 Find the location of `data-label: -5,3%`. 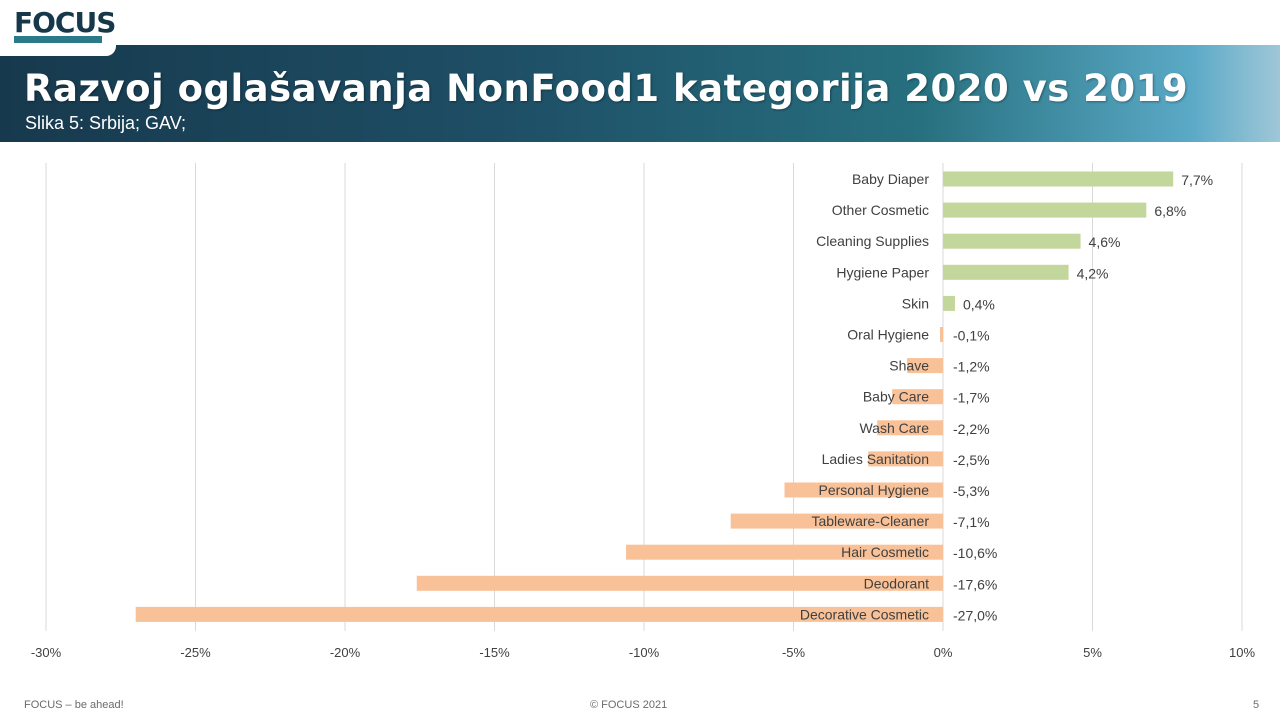

data-label: -5,3% is located at coordinates (971, 491).